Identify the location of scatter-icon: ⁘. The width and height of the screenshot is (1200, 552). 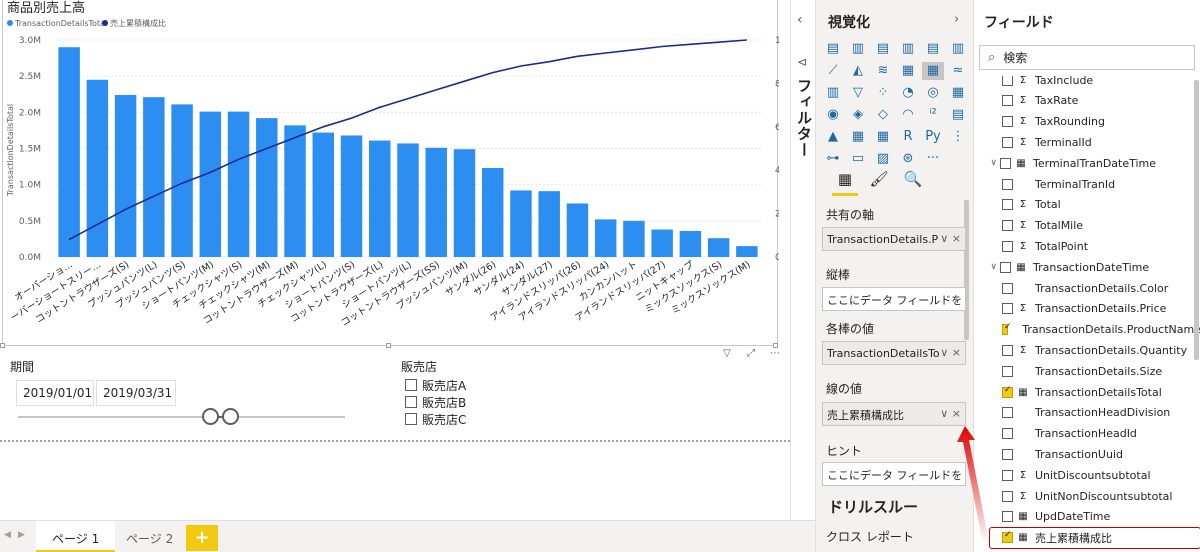
(883, 92).